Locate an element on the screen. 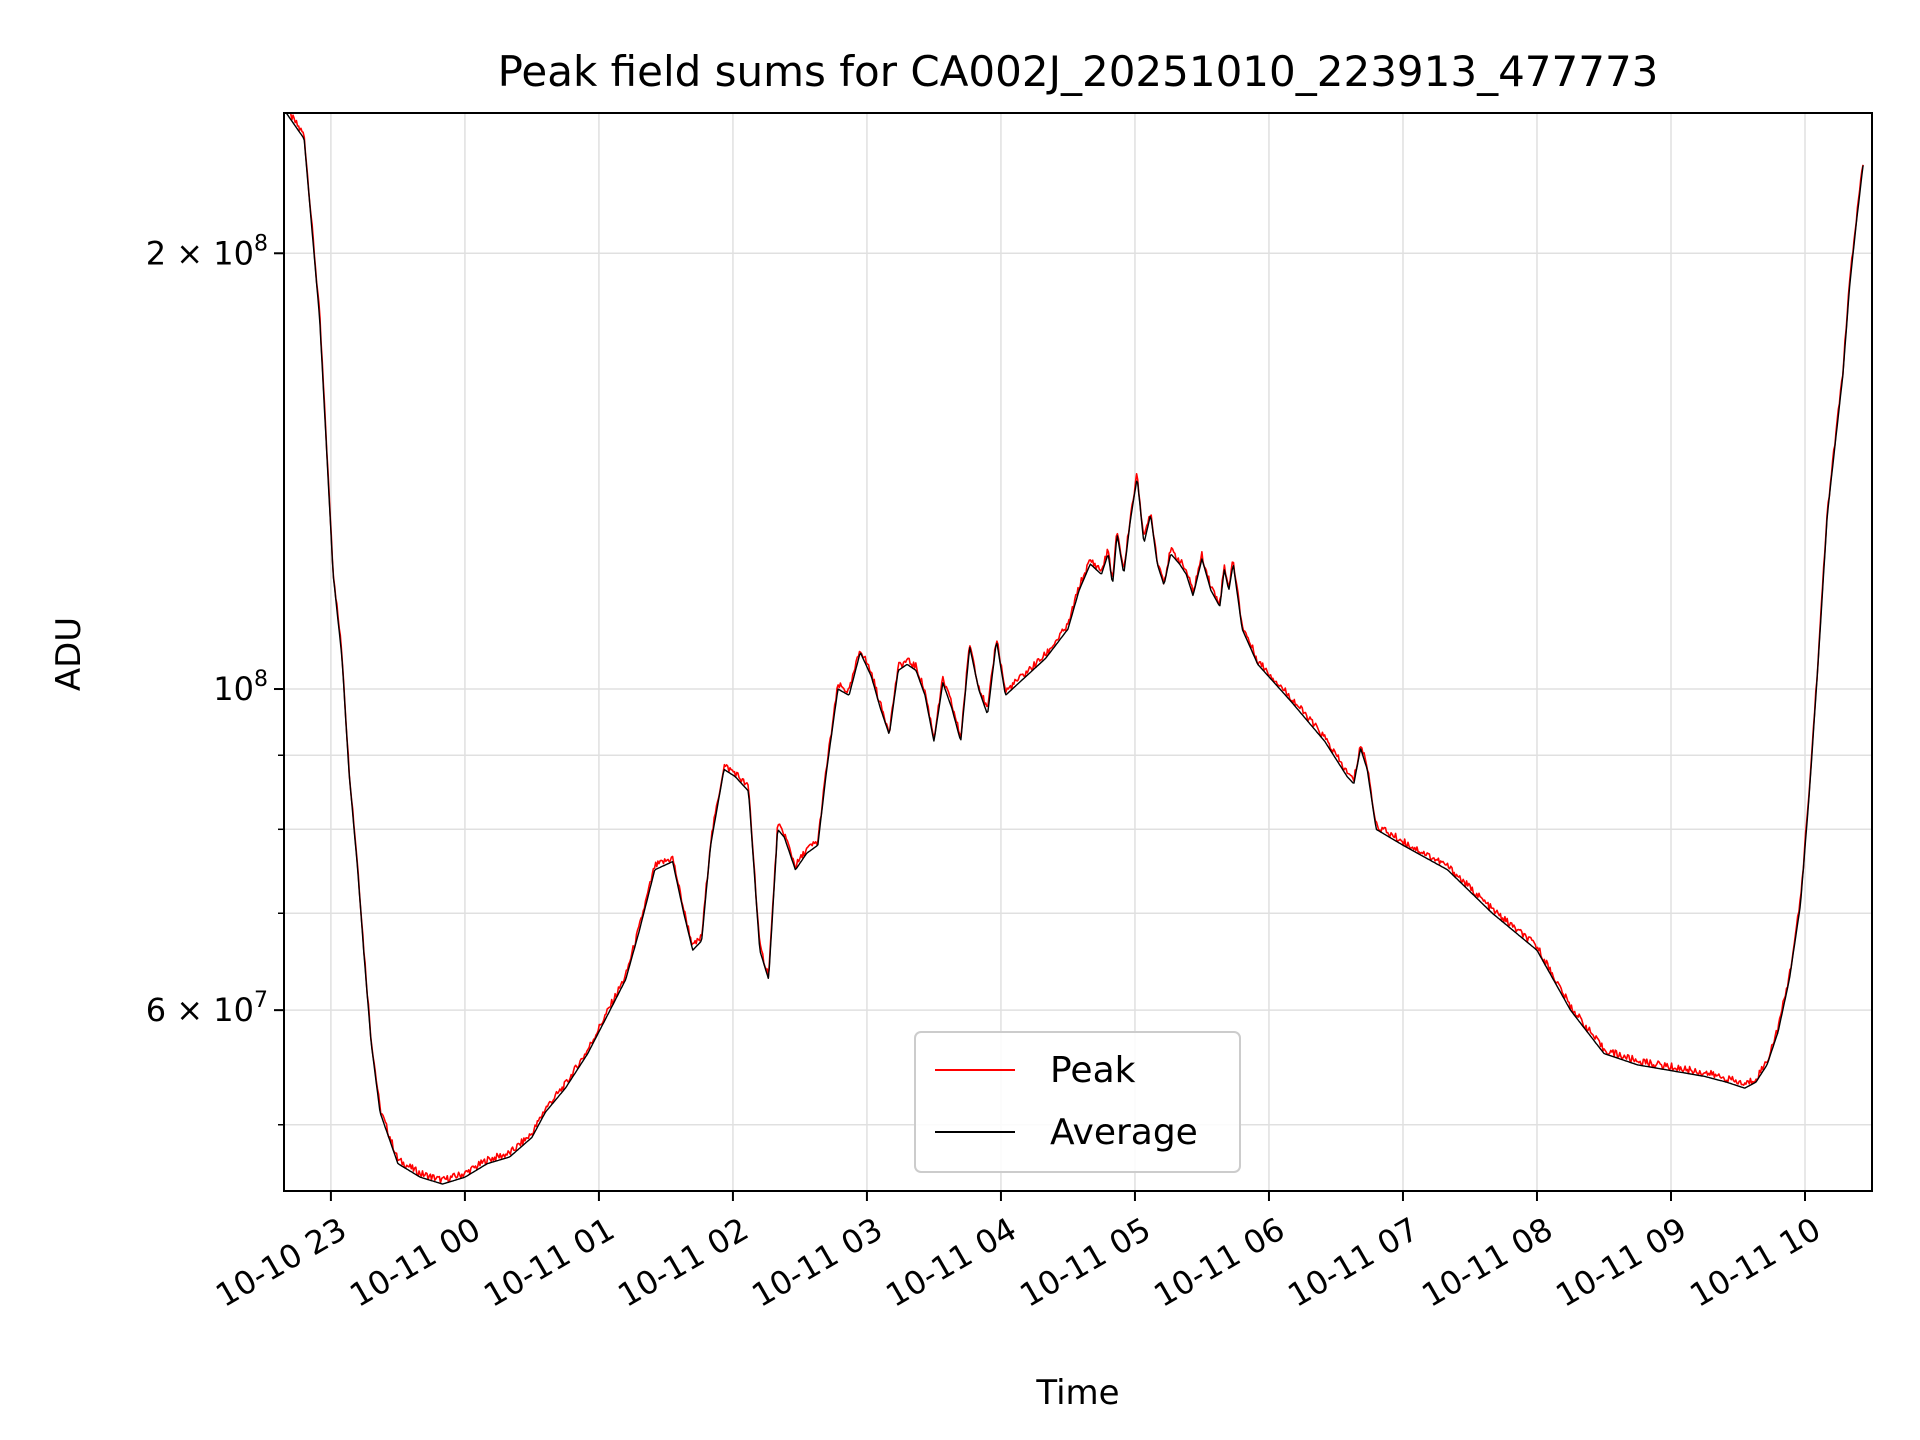 The image size is (1920, 1440). legend-label-average: Average is located at coordinates (1124, 1132).